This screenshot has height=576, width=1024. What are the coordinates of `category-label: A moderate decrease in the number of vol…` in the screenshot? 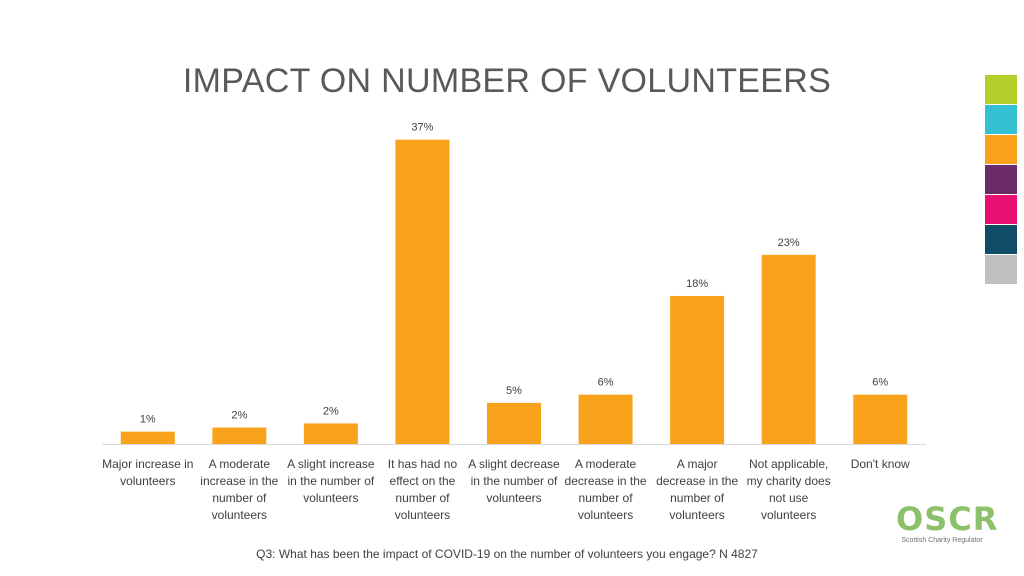 It's located at (605, 489).